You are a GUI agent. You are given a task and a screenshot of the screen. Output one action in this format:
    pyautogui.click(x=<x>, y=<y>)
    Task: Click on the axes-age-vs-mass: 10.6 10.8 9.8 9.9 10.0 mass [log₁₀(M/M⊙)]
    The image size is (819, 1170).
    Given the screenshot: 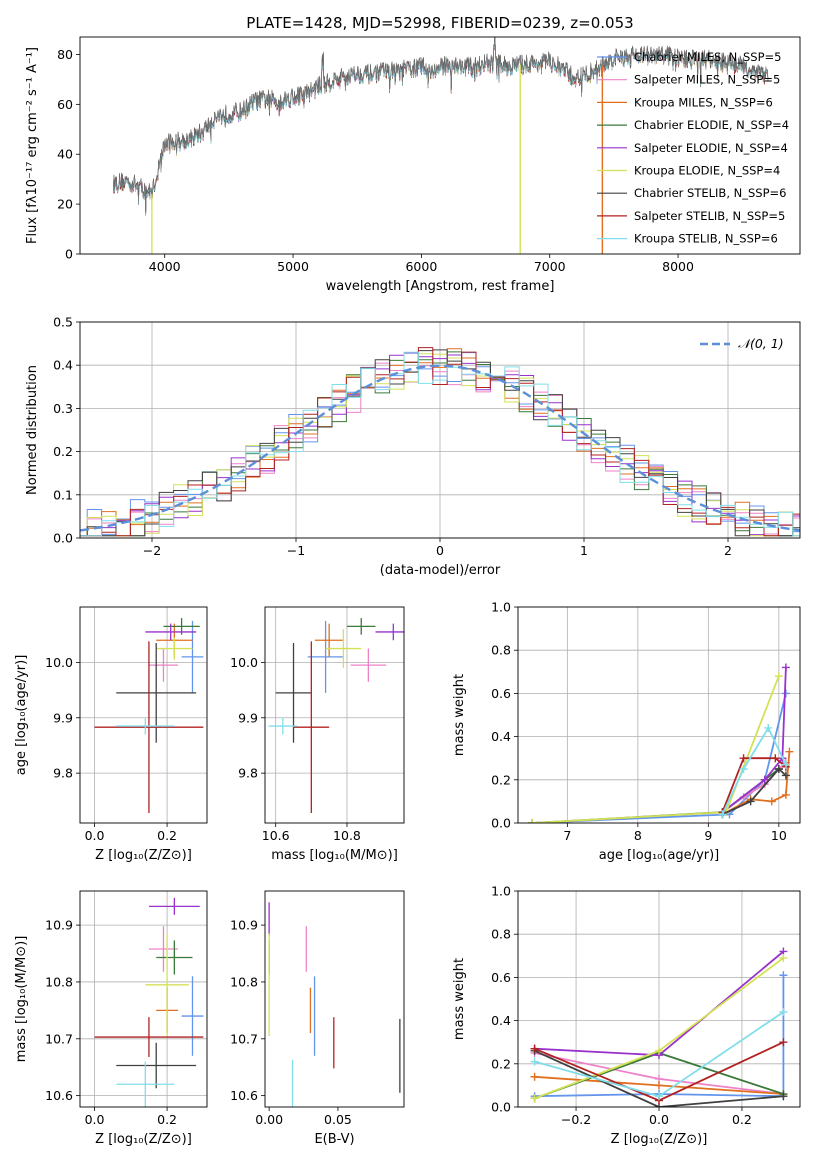 What is the action you would take?
    pyautogui.click(x=317, y=734)
    